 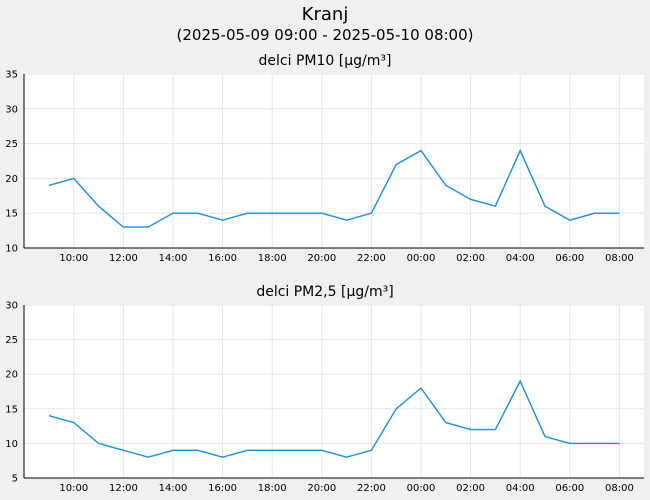 I want to click on y-tick-label: 5, so click(x=15, y=479).